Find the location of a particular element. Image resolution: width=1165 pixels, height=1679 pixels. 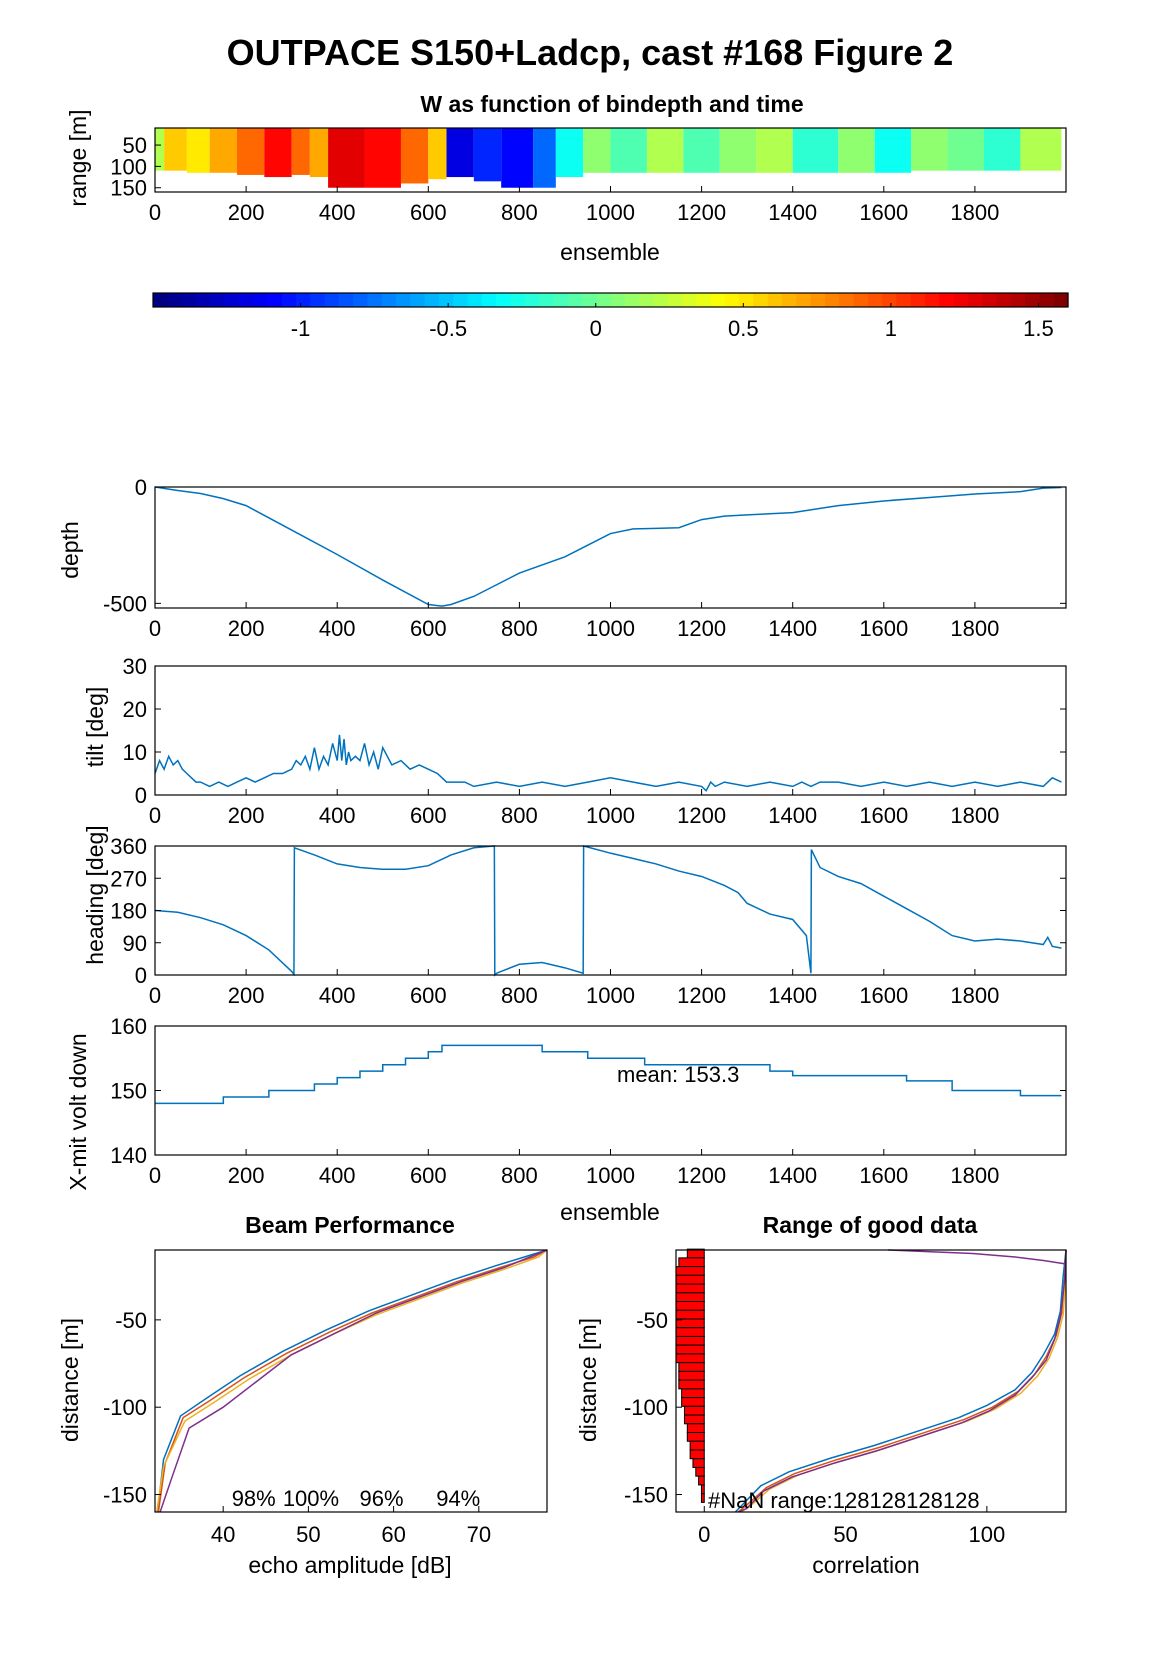

y-tick-label: 90 is located at coordinates (135, 943).